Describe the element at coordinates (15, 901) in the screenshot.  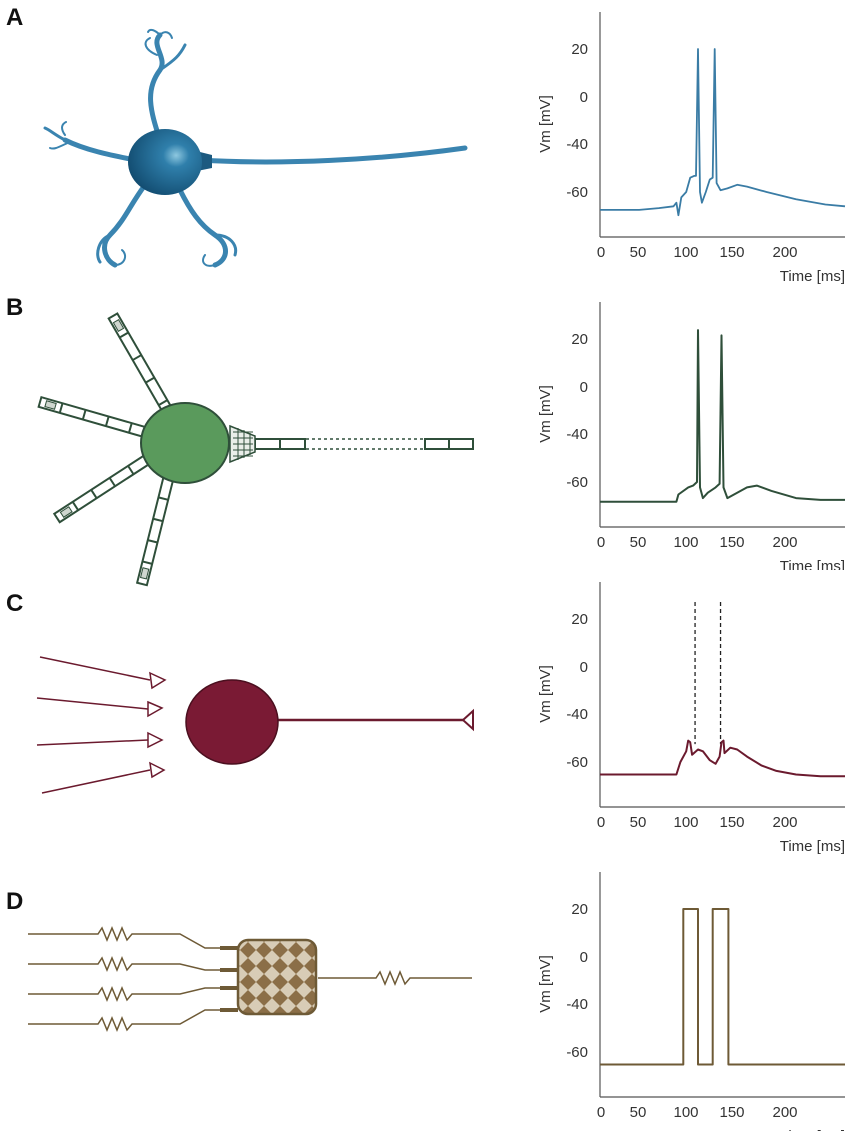
I see `panel-label-d: D` at that location.